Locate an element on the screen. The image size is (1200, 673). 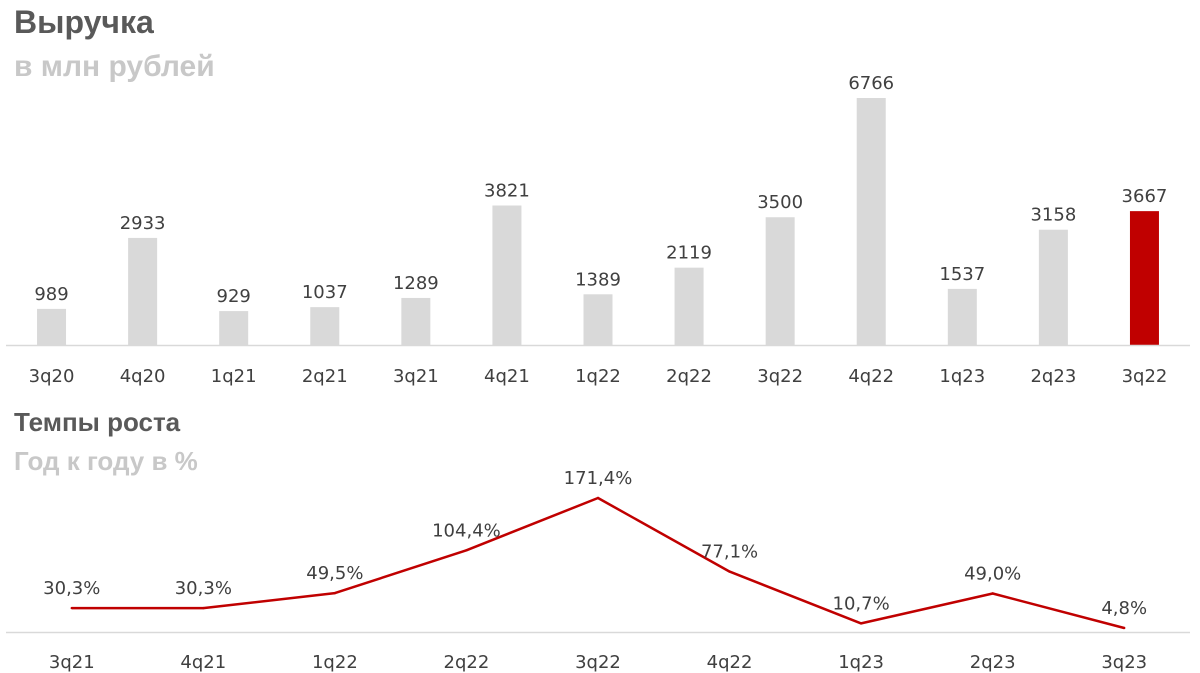
revenue-data-label: 1289 is located at coordinates (416, 283).